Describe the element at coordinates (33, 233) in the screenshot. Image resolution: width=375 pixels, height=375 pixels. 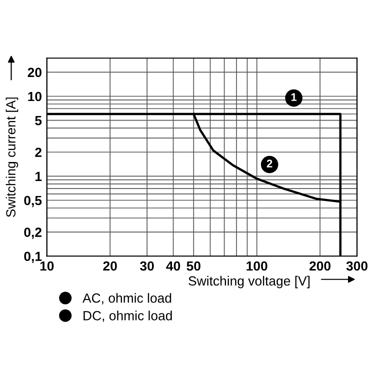
I see `y-tick-label: 0,2` at that location.